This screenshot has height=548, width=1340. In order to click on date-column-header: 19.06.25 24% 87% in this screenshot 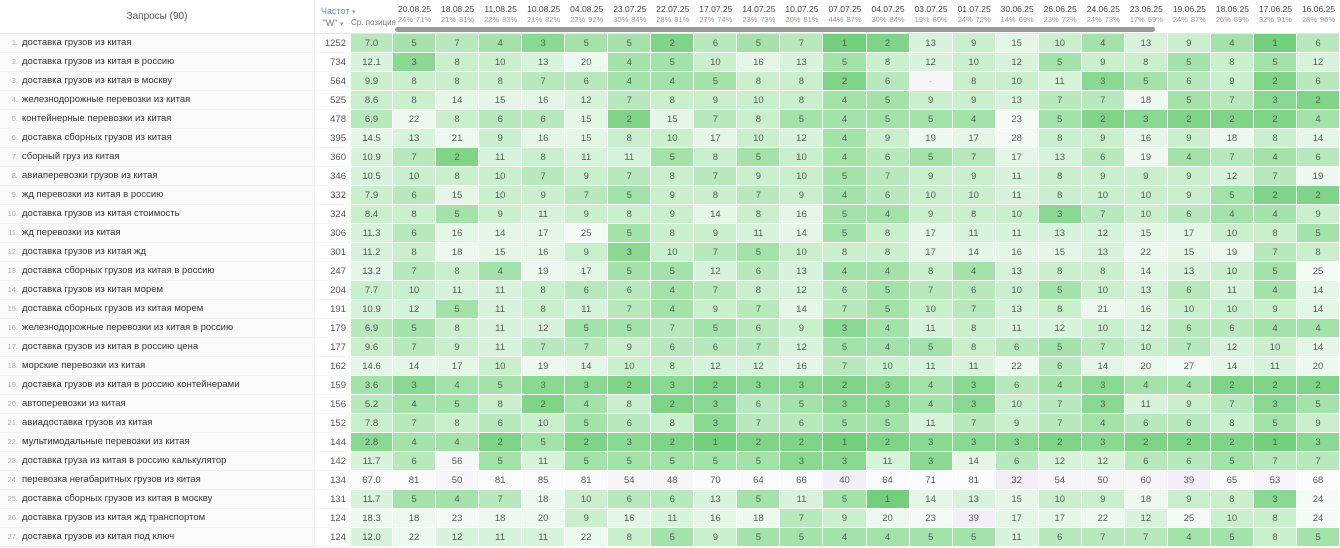, I will do `click(1189, 16)`.